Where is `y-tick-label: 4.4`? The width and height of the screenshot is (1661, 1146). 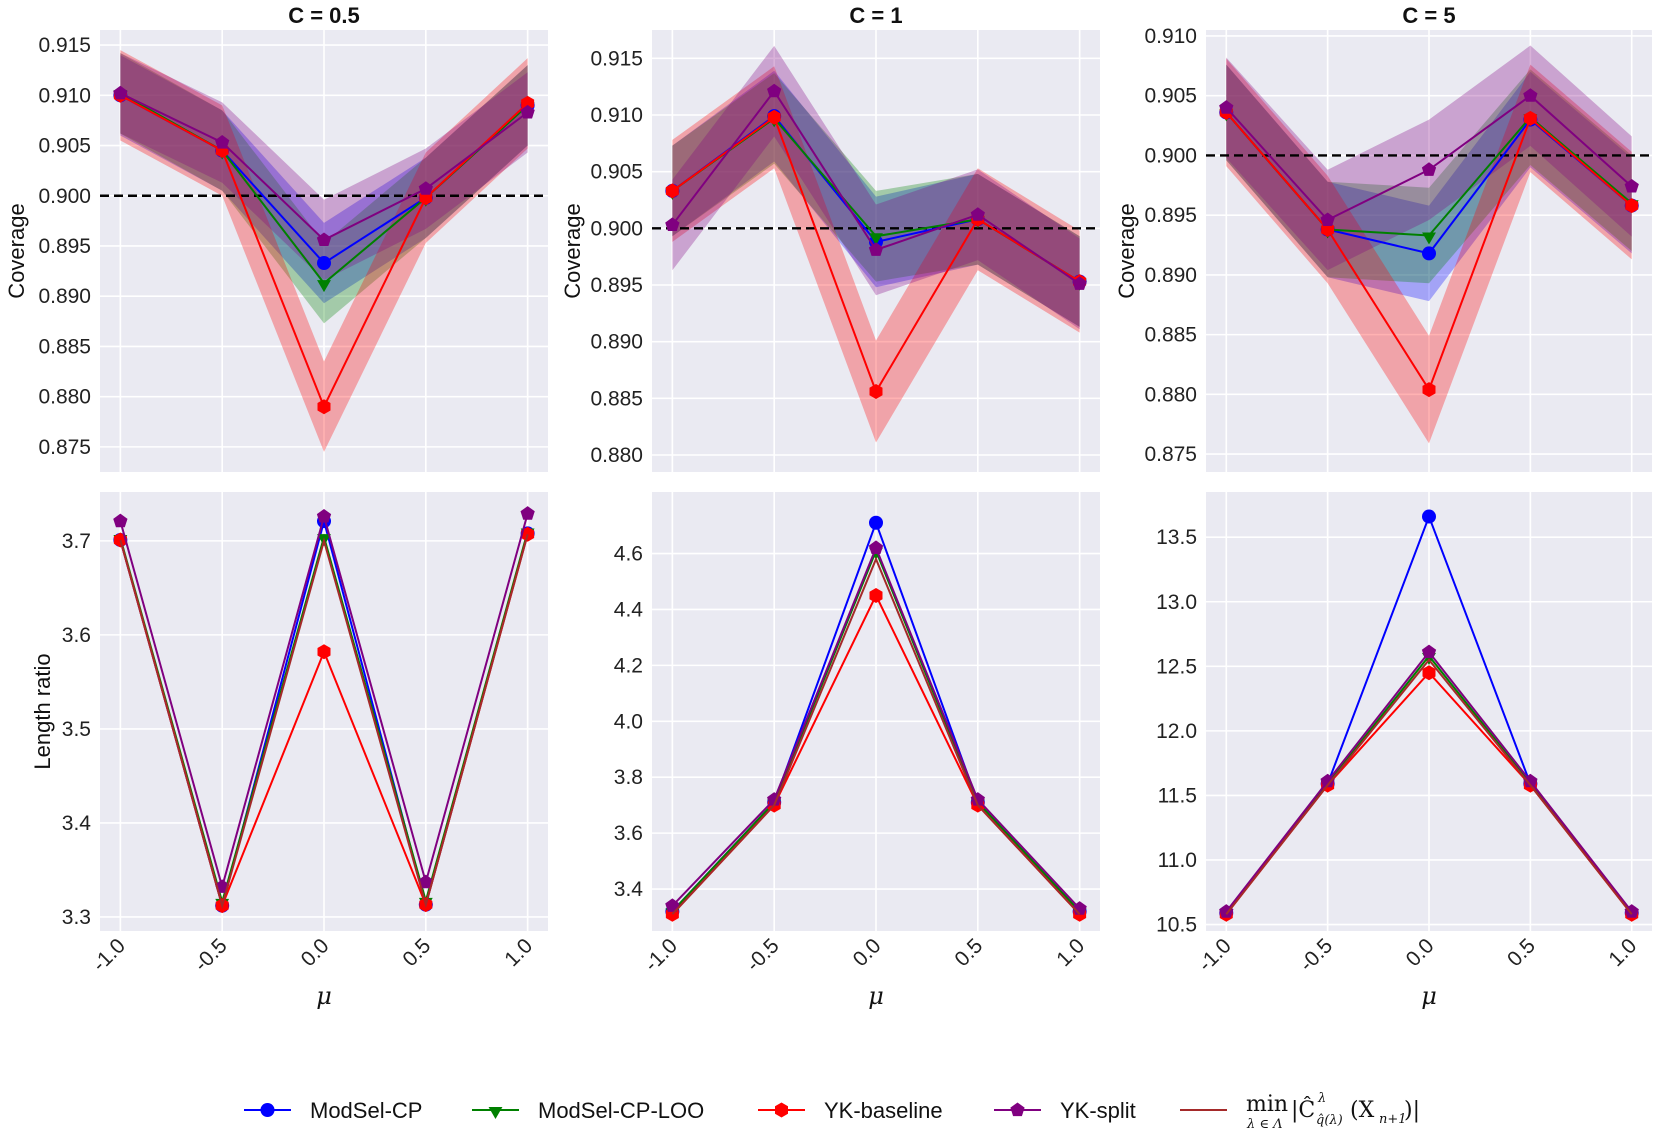
y-tick-label: 4.4 is located at coordinates (629, 609).